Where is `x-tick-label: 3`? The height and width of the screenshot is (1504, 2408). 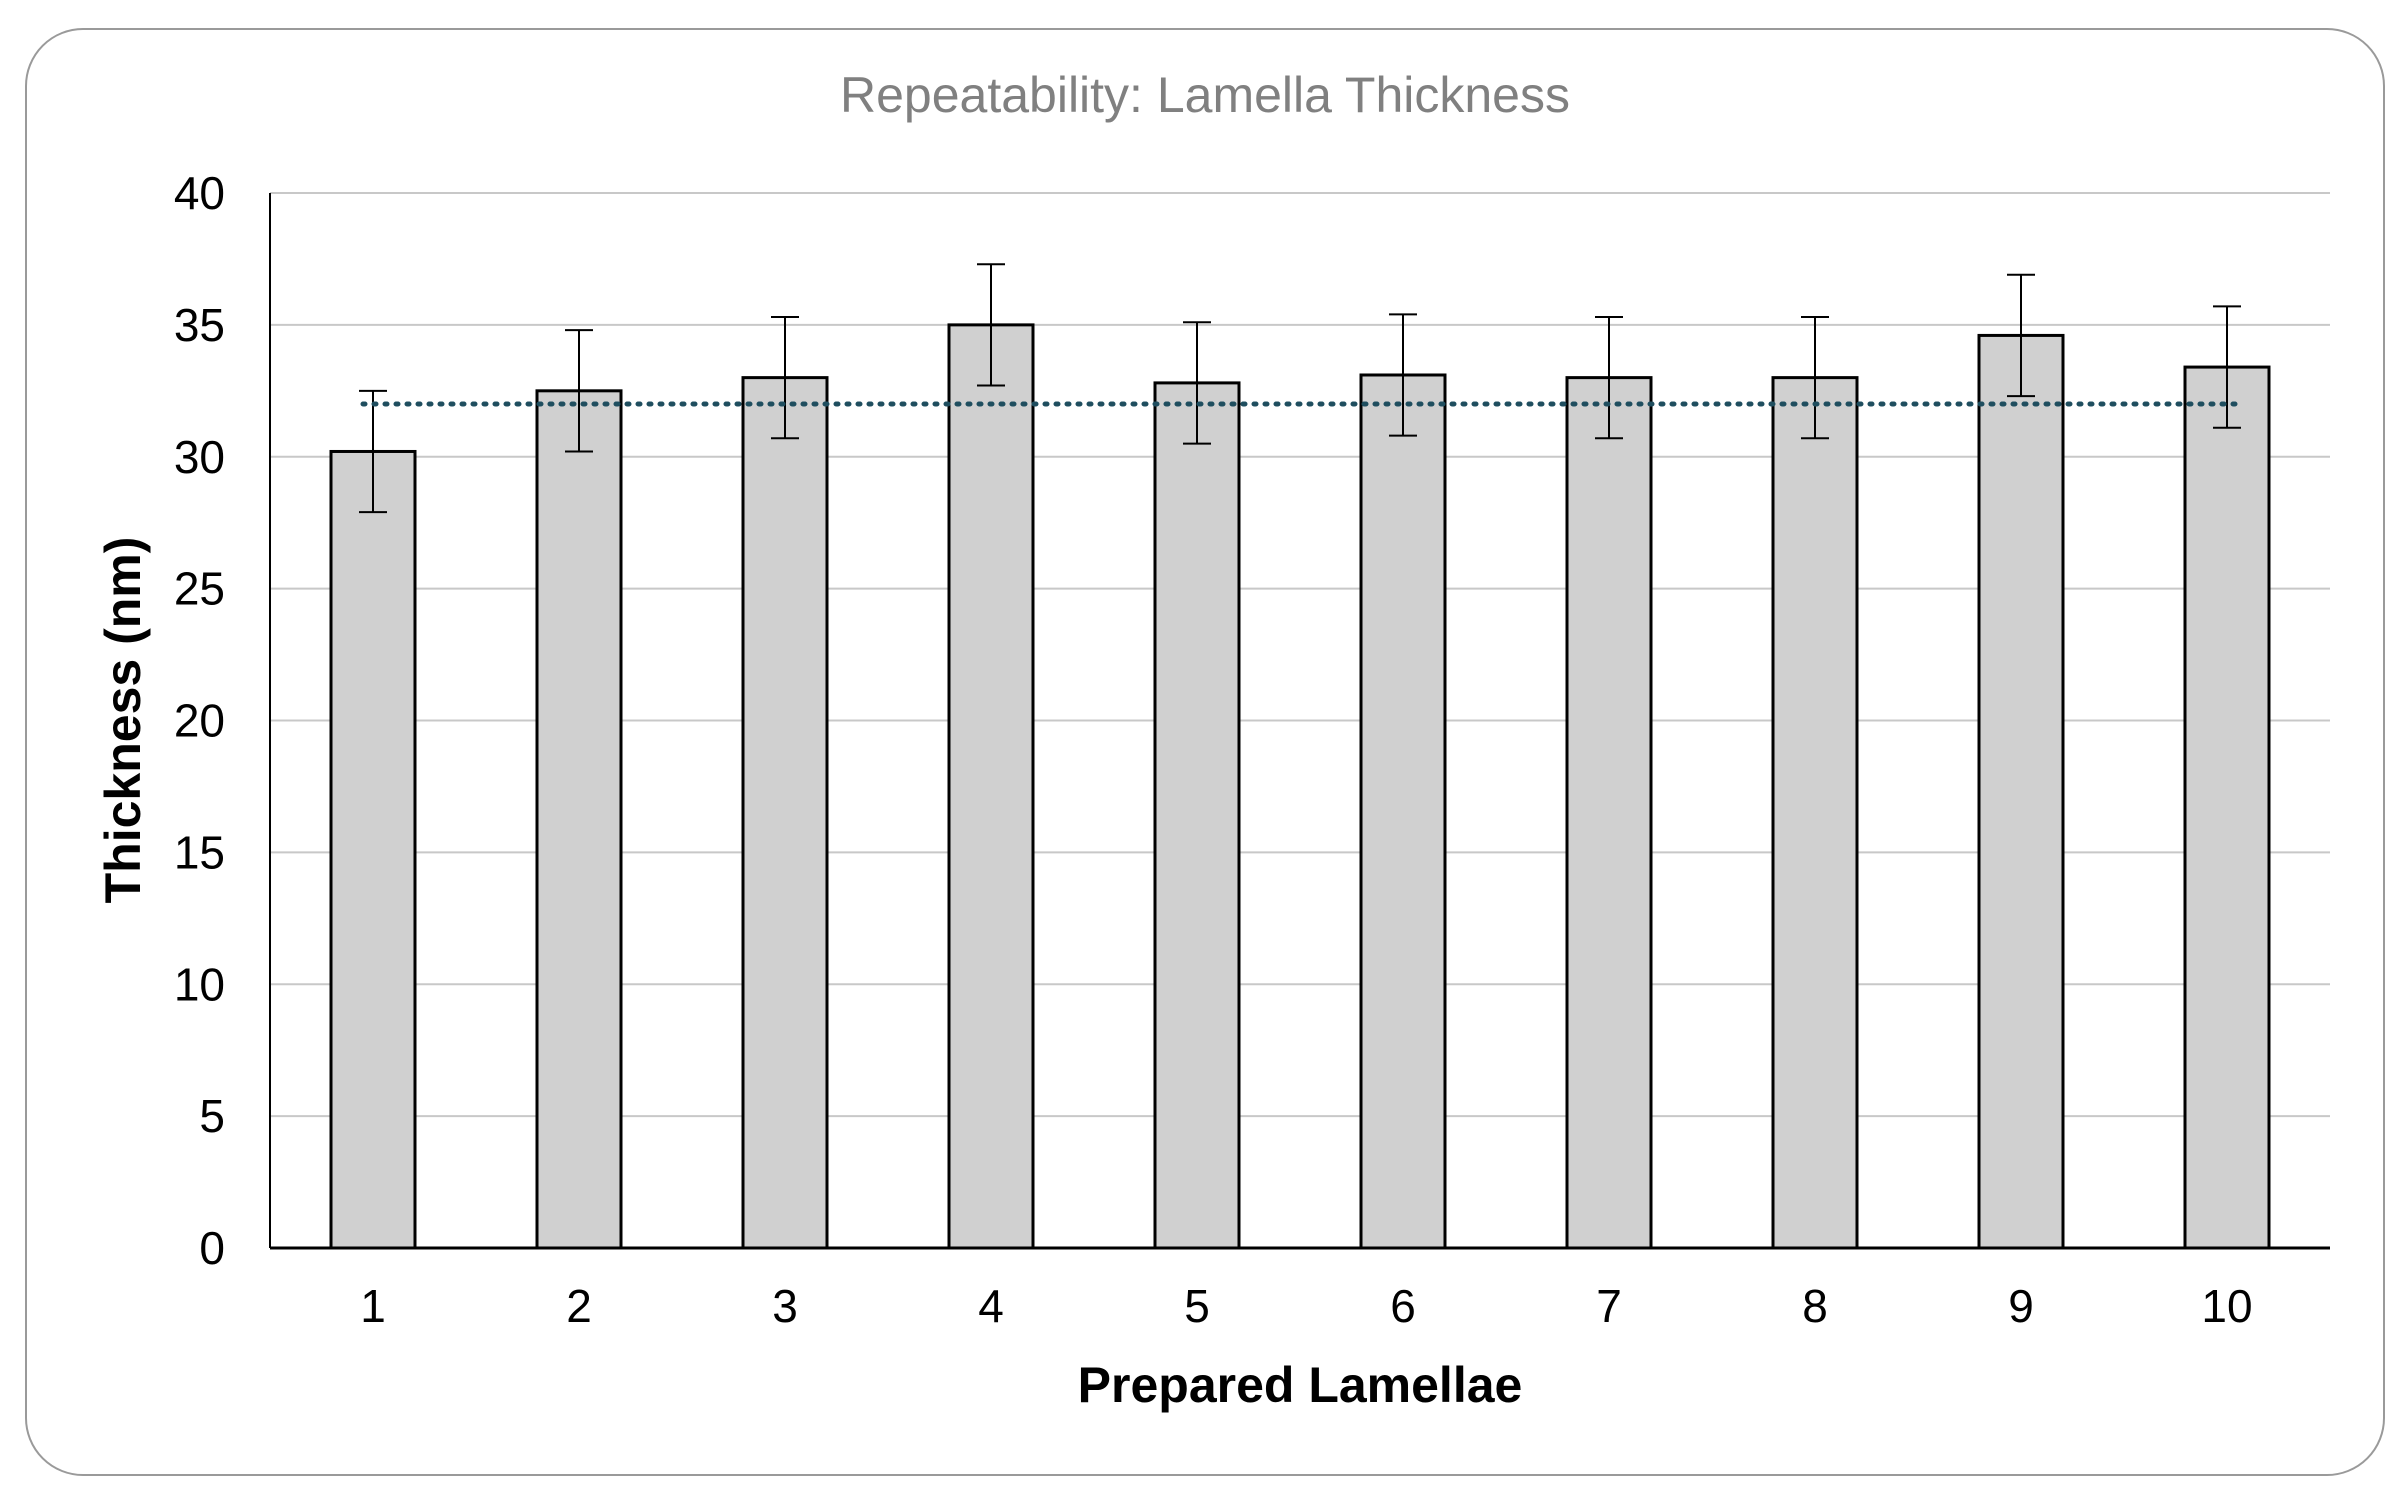 x-tick-label: 3 is located at coordinates (785, 1306).